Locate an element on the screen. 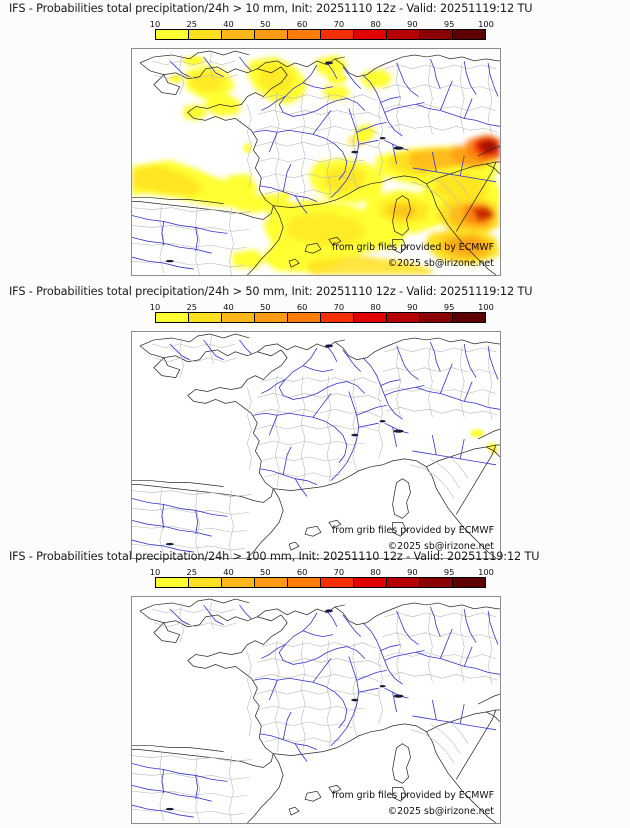 Image resolution: width=630 pixels, height=828 pixels. map-source-credit-100mm: from grib files provided by ECMWF is located at coordinates (412, 795).